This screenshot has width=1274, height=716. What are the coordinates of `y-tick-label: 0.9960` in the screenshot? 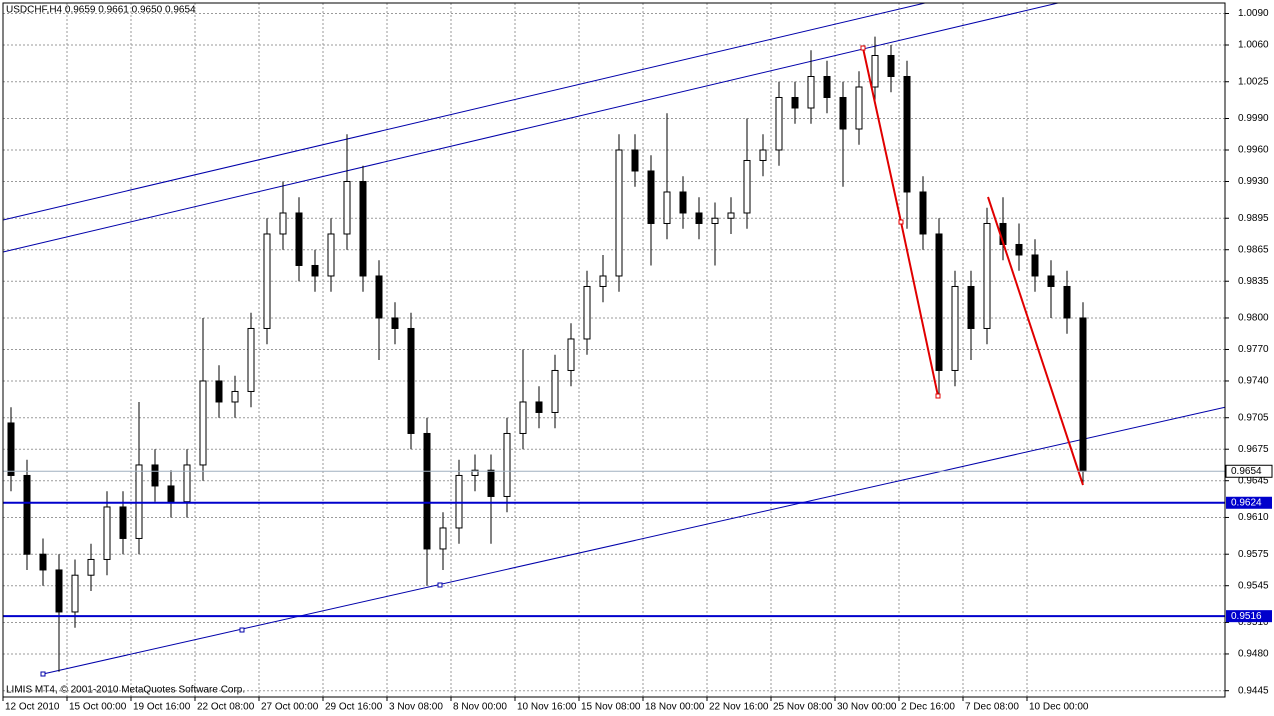 It's located at (1253, 150).